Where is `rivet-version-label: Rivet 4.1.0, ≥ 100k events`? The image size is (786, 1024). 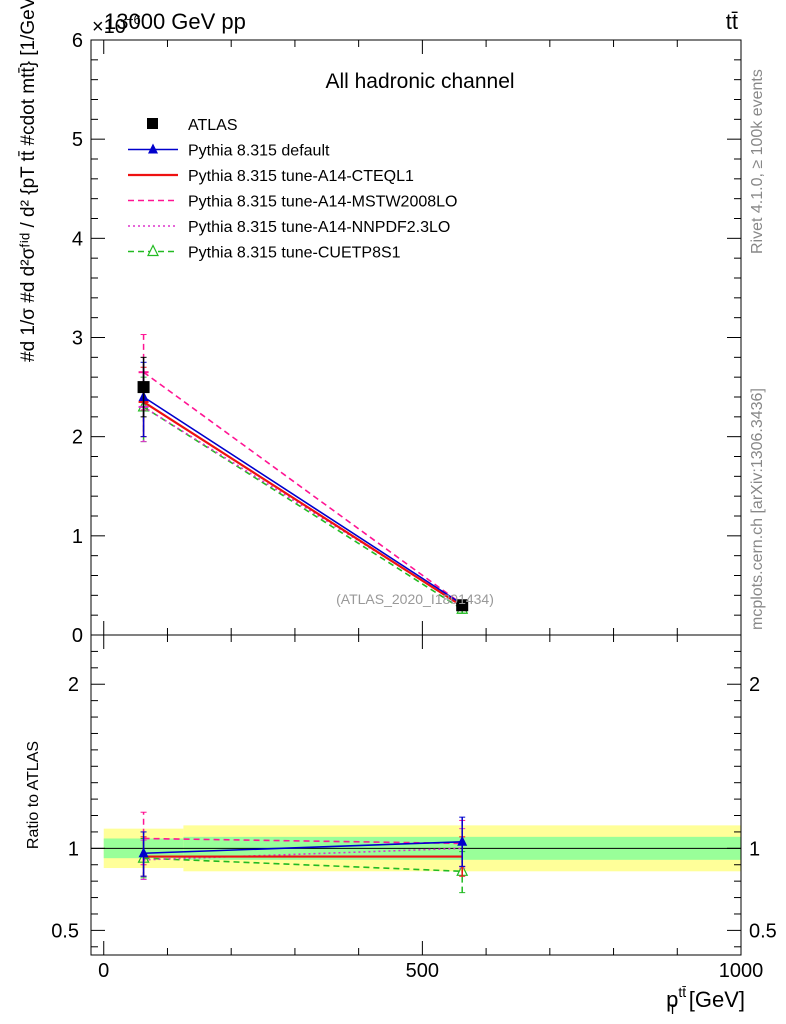
rivet-version-label: Rivet 4.1.0, ≥ 100k events is located at coordinates (757, 161).